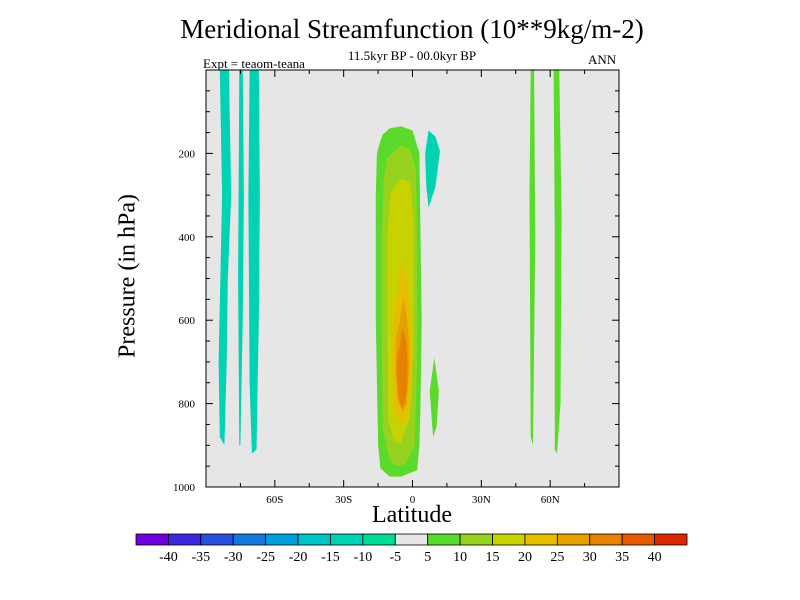 The height and width of the screenshot is (600, 800). What do you see at coordinates (434, 397) in the screenshot?
I see `contour-region-level-5-lower-eq` at bounding box center [434, 397].